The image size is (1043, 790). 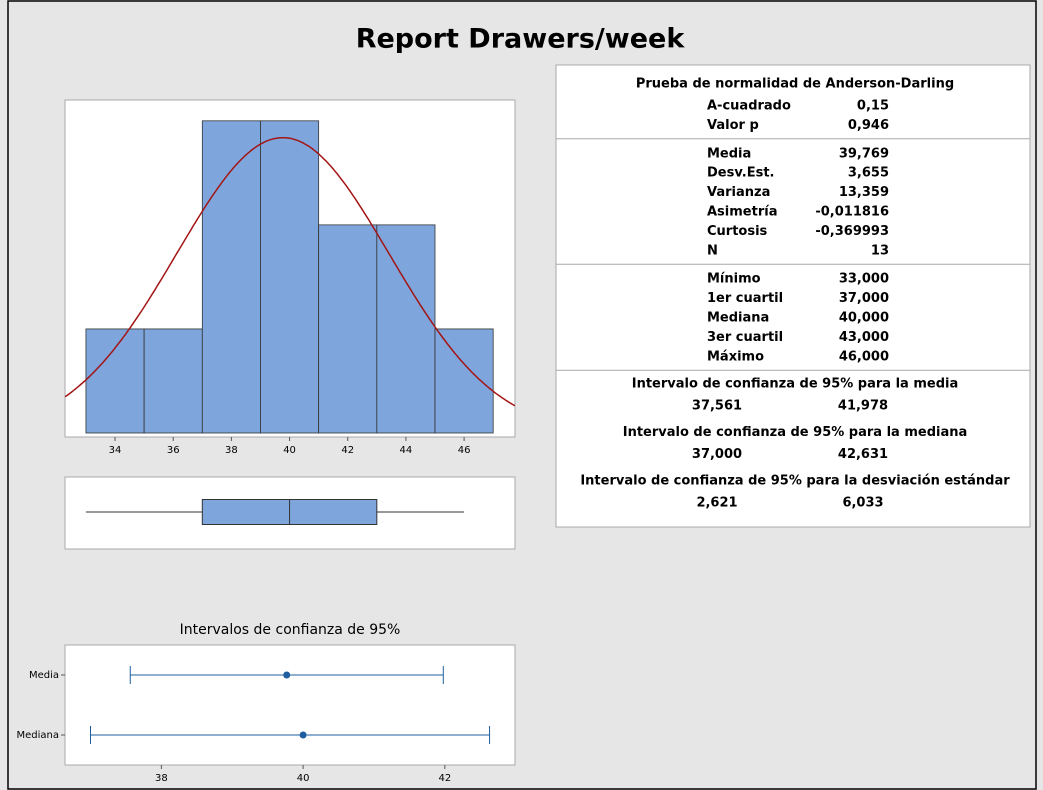 What do you see at coordinates (738, 192) in the screenshot?
I see `stat-label: Varianza` at bounding box center [738, 192].